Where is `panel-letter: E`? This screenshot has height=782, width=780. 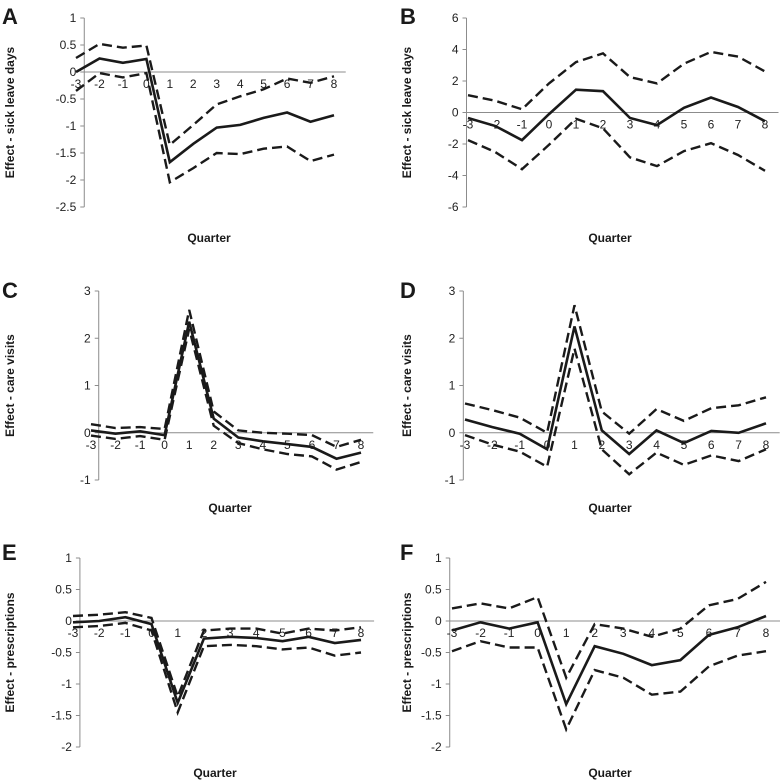
panel-letter: E is located at coordinates (9, 552).